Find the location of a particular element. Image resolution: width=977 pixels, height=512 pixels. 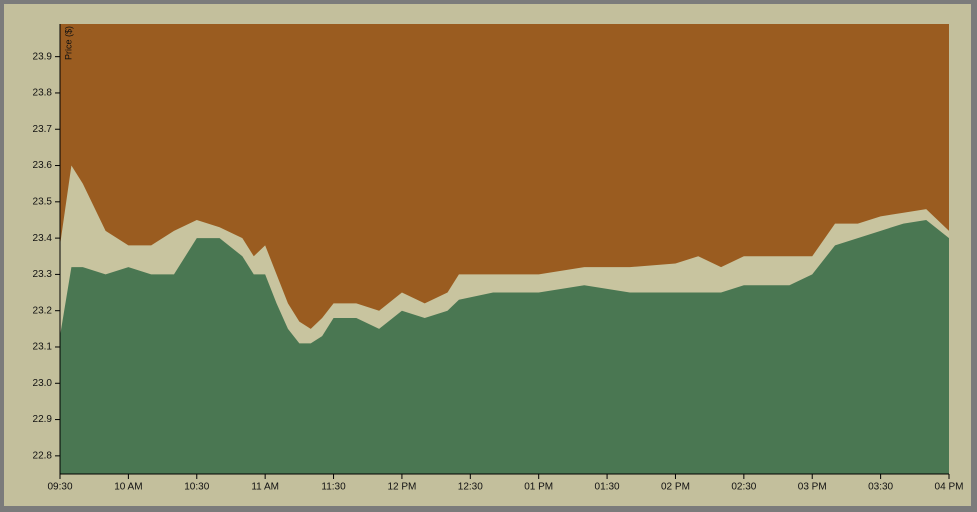

x-tick-label: 12:30 is located at coordinates (470, 487).